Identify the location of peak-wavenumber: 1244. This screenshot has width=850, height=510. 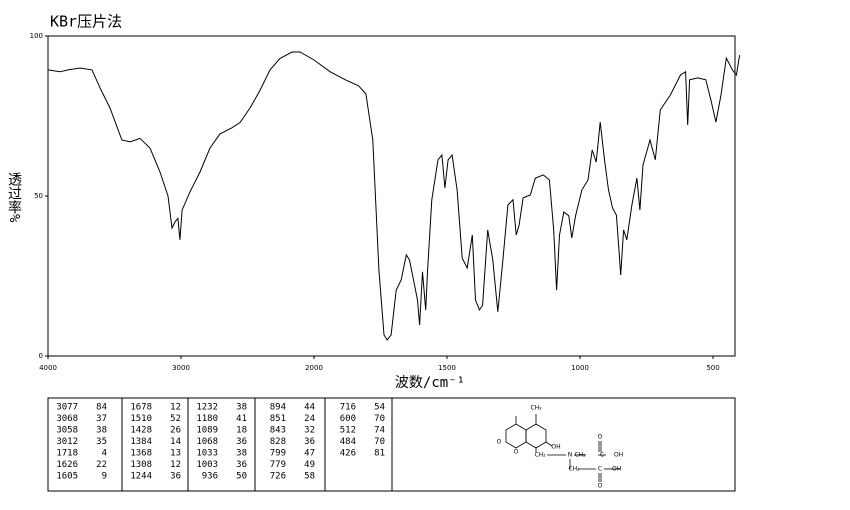
(141, 477).